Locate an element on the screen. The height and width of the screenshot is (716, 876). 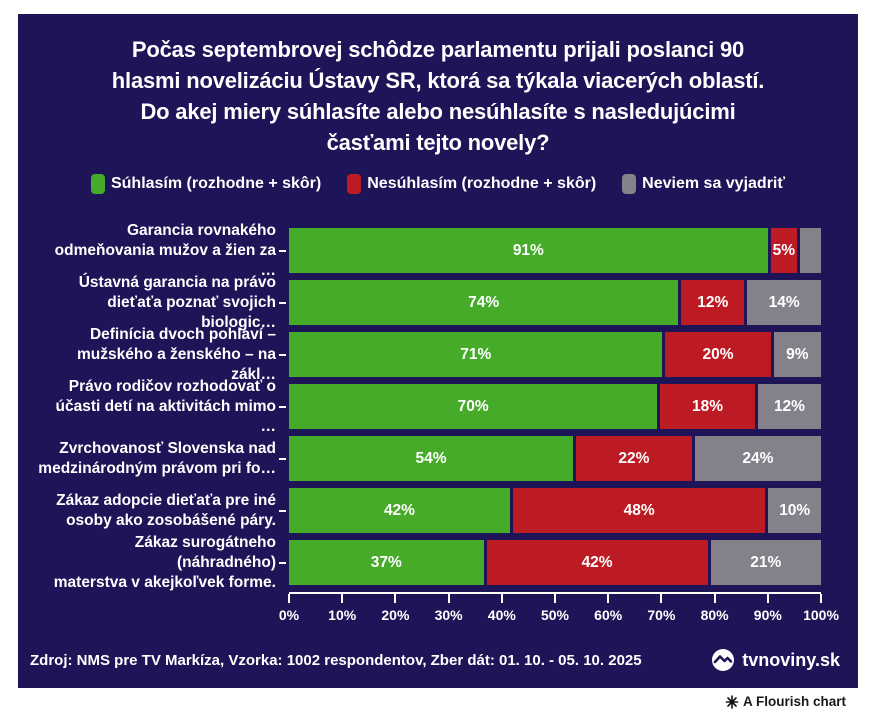
category-label-line: Zákaz adopcie dieťaťa pre iné is located at coordinates (166, 500).